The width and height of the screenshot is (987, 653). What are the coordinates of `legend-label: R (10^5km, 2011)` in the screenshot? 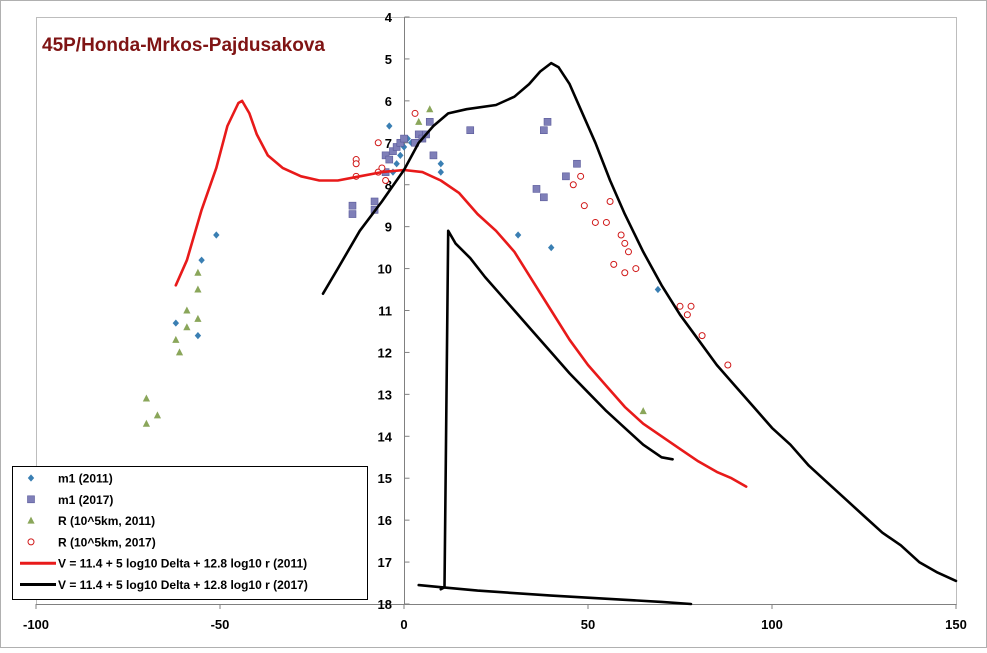 It's located at (106, 521).